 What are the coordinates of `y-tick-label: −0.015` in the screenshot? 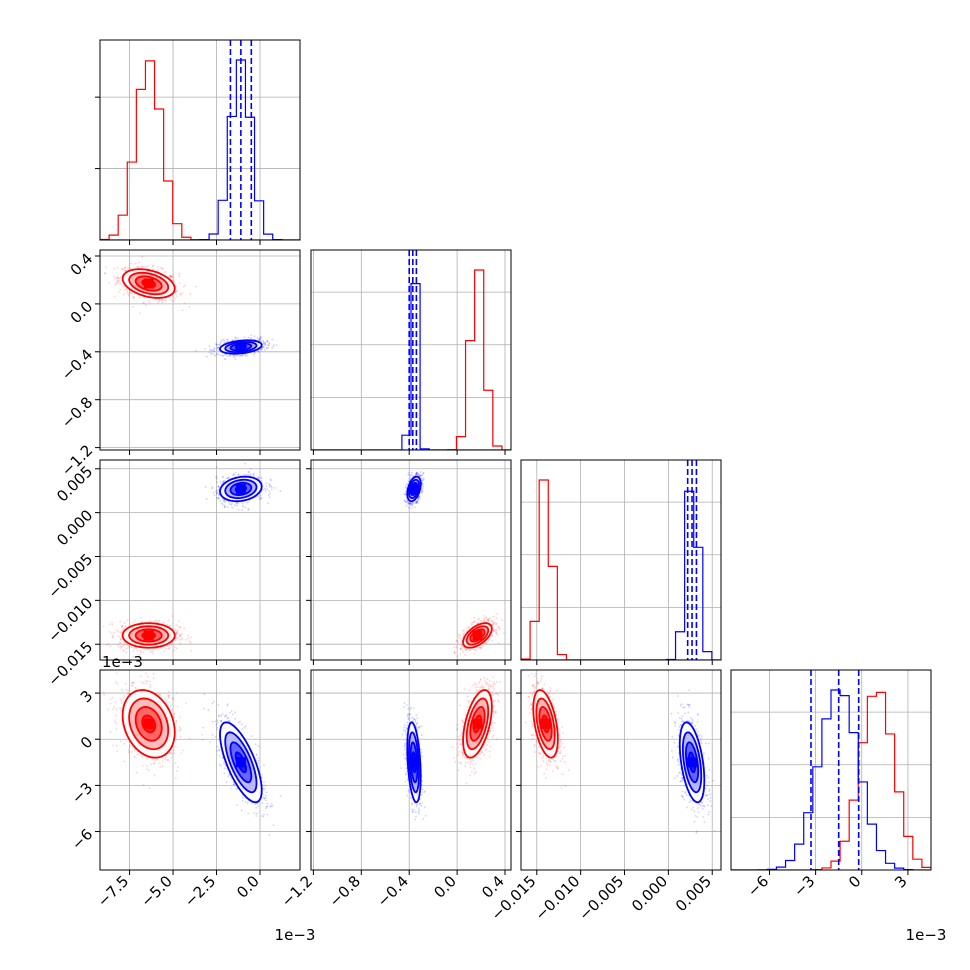 It's located at (70, 664).